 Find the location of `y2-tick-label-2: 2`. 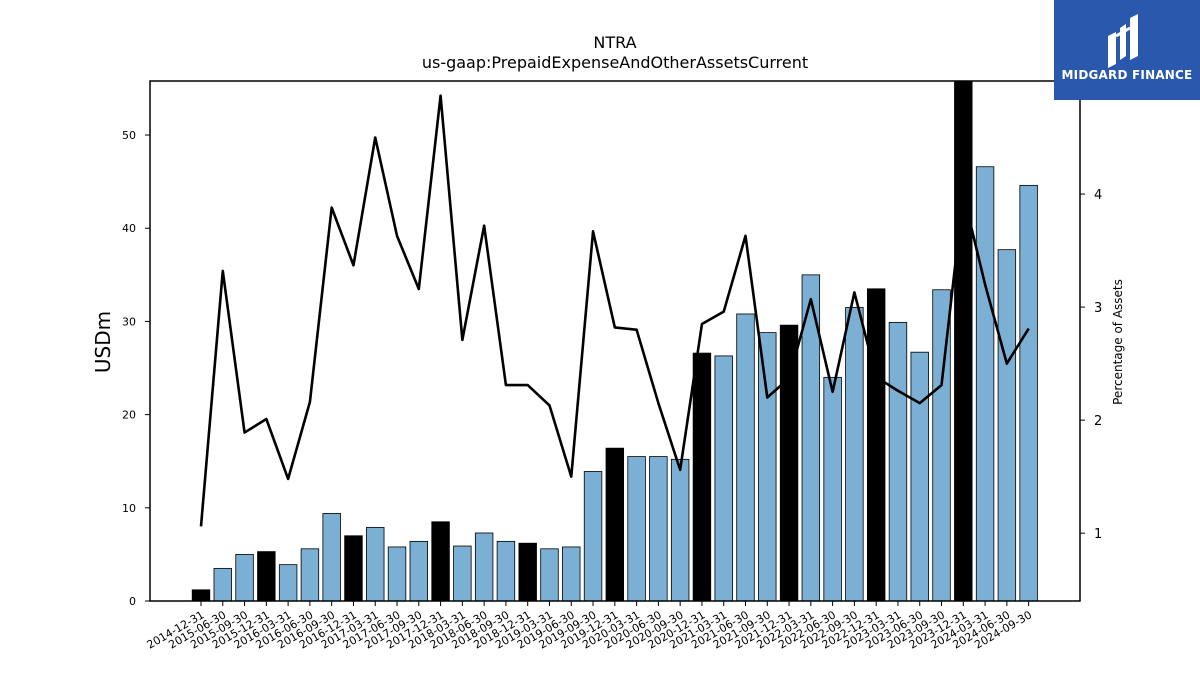

y2-tick-label-2: 2 is located at coordinates (1098, 421).